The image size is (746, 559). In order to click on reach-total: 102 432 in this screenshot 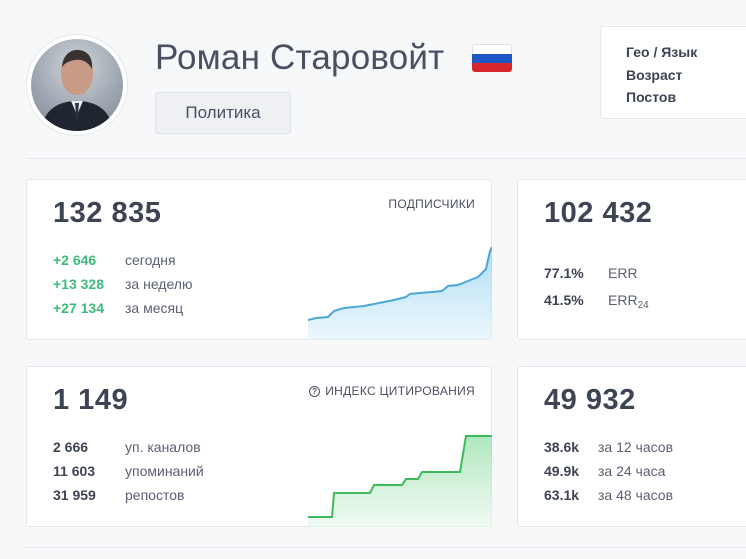, I will do `click(598, 213)`.